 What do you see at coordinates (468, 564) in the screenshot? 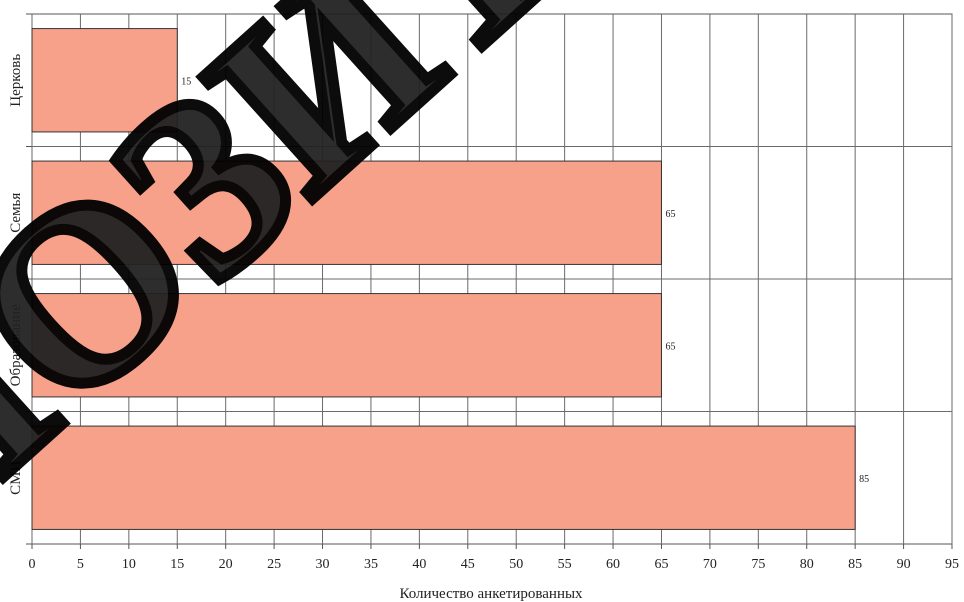
I see `x-tick-label: 45` at bounding box center [468, 564].